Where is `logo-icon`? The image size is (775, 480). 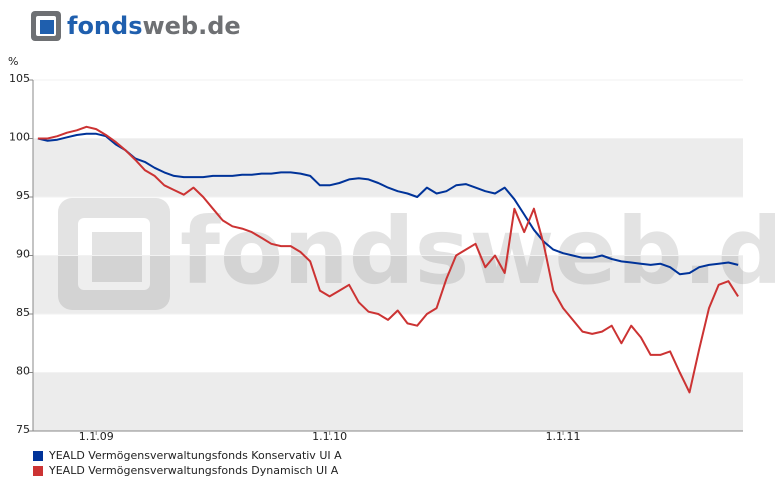 logo-icon is located at coordinates (46, 26).